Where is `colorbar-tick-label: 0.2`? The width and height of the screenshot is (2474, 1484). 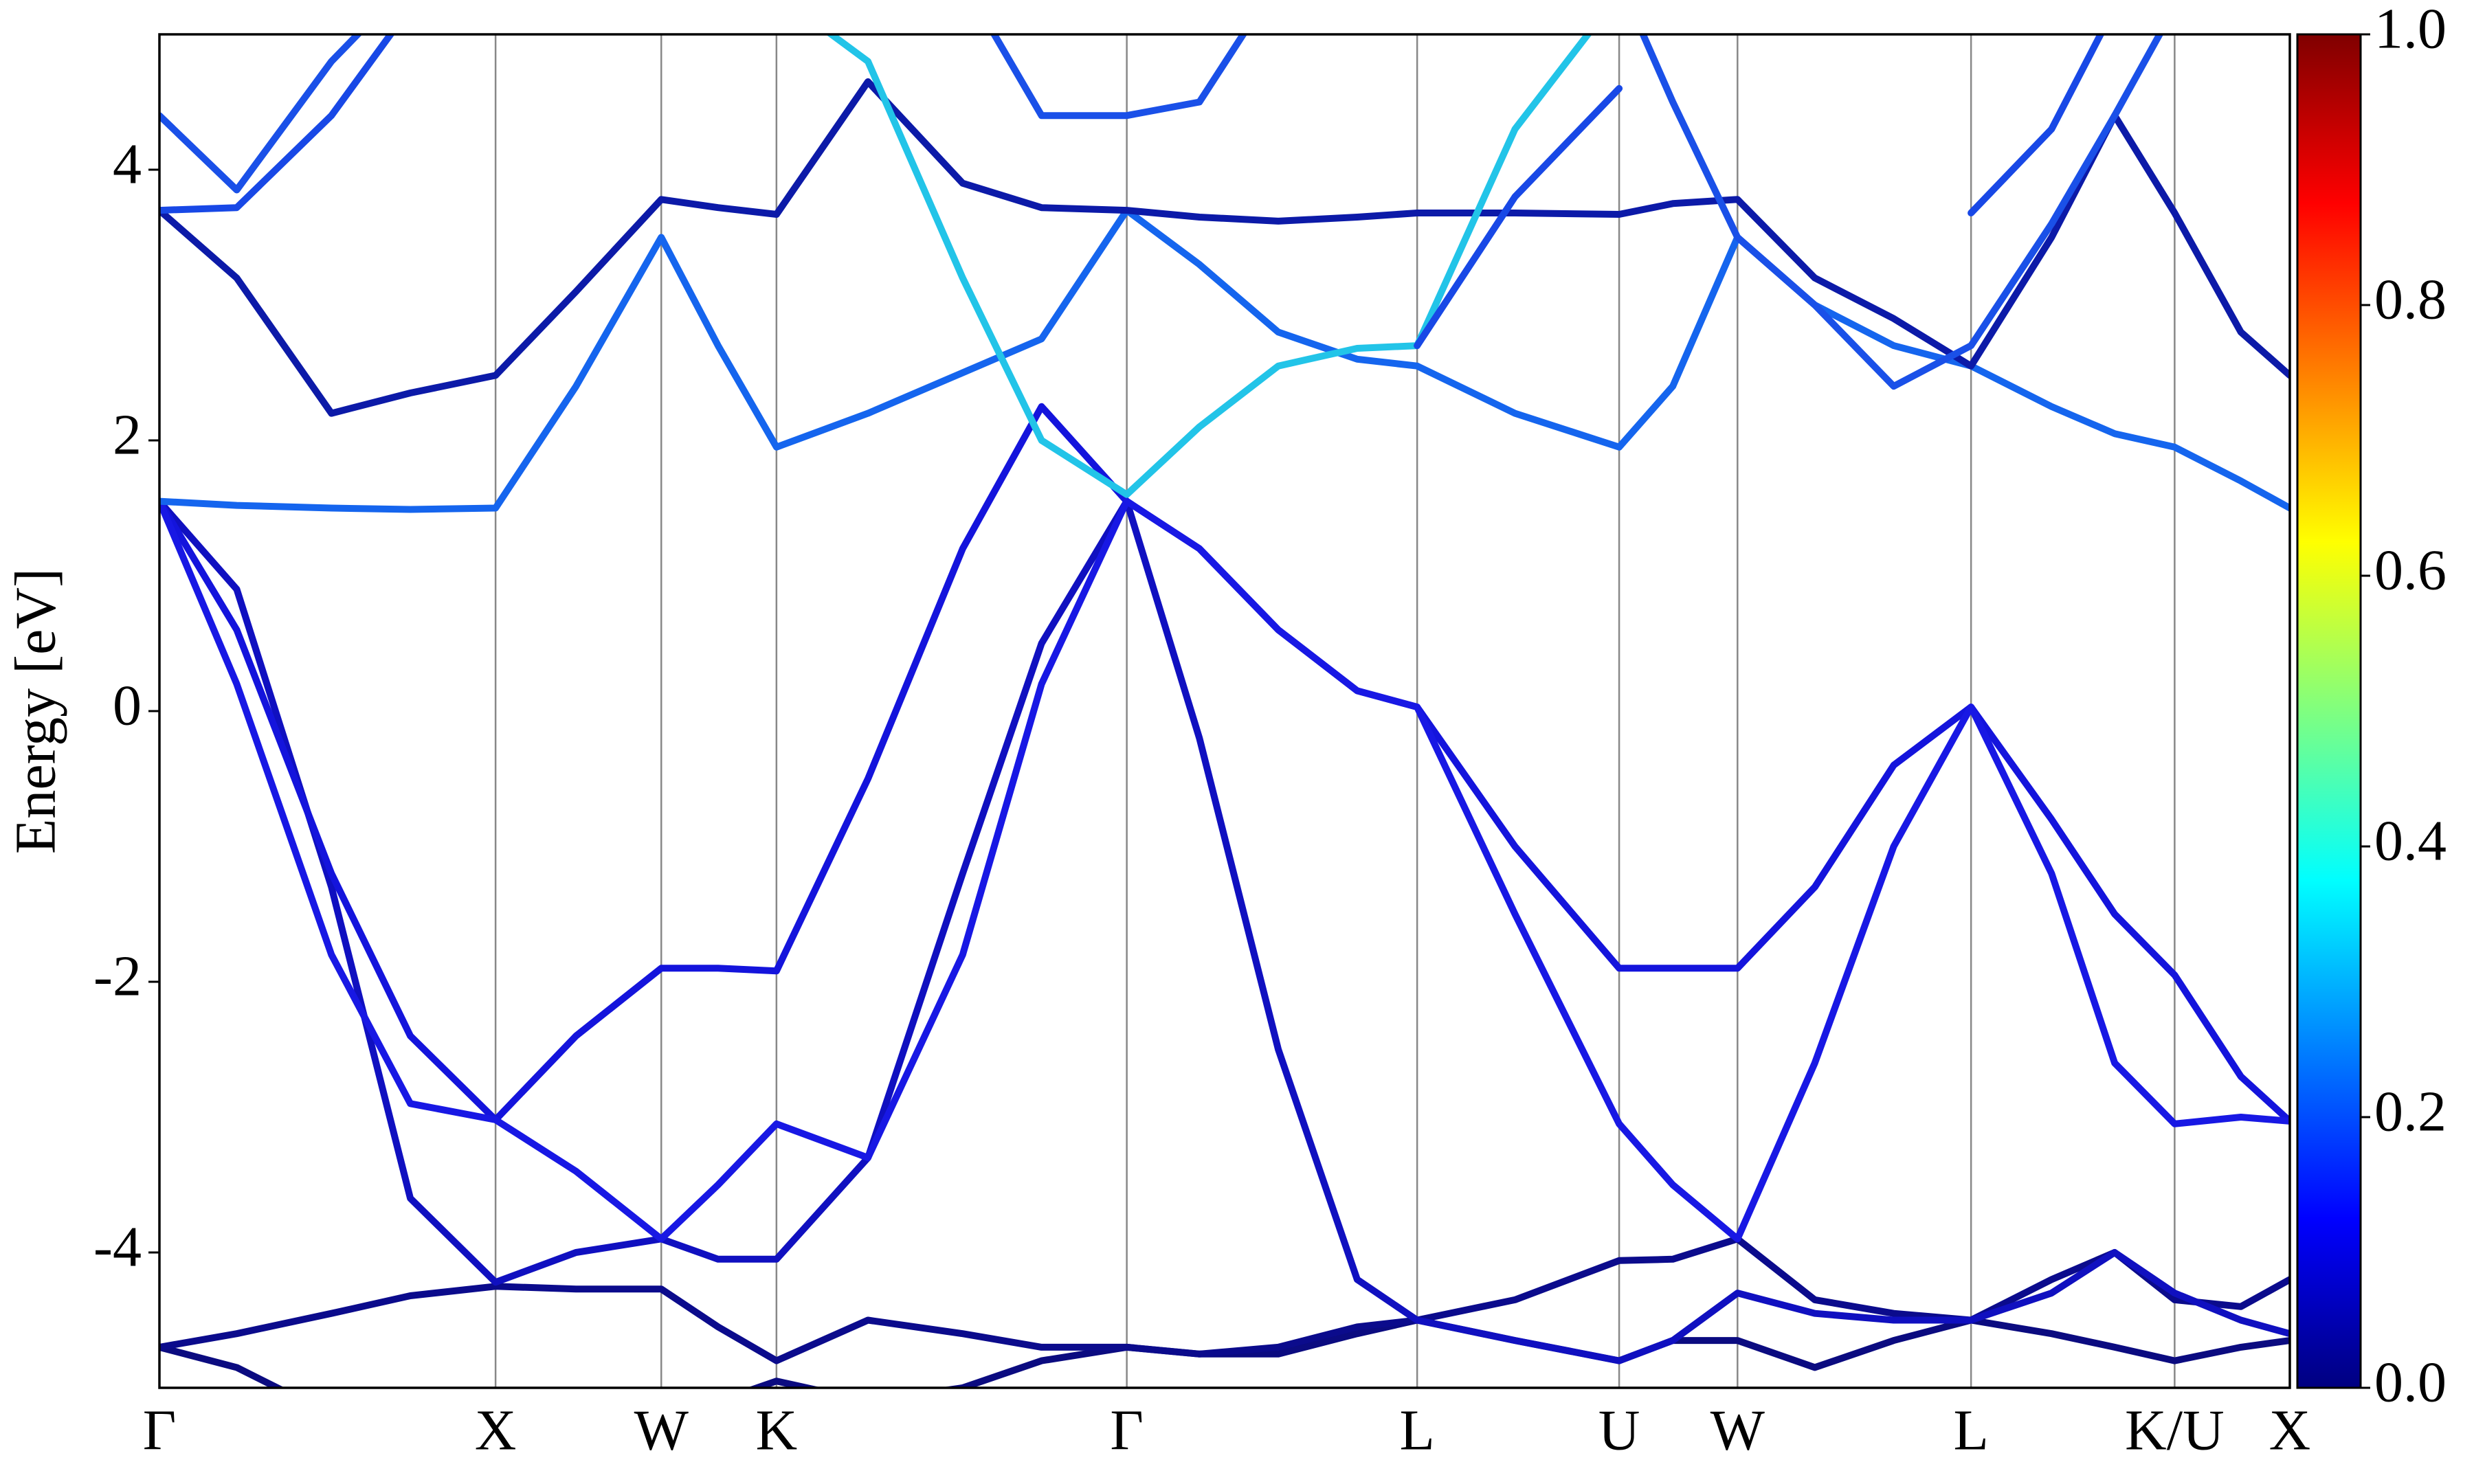 colorbar-tick-label: 0.2 is located at coordinates (2410, 1111).